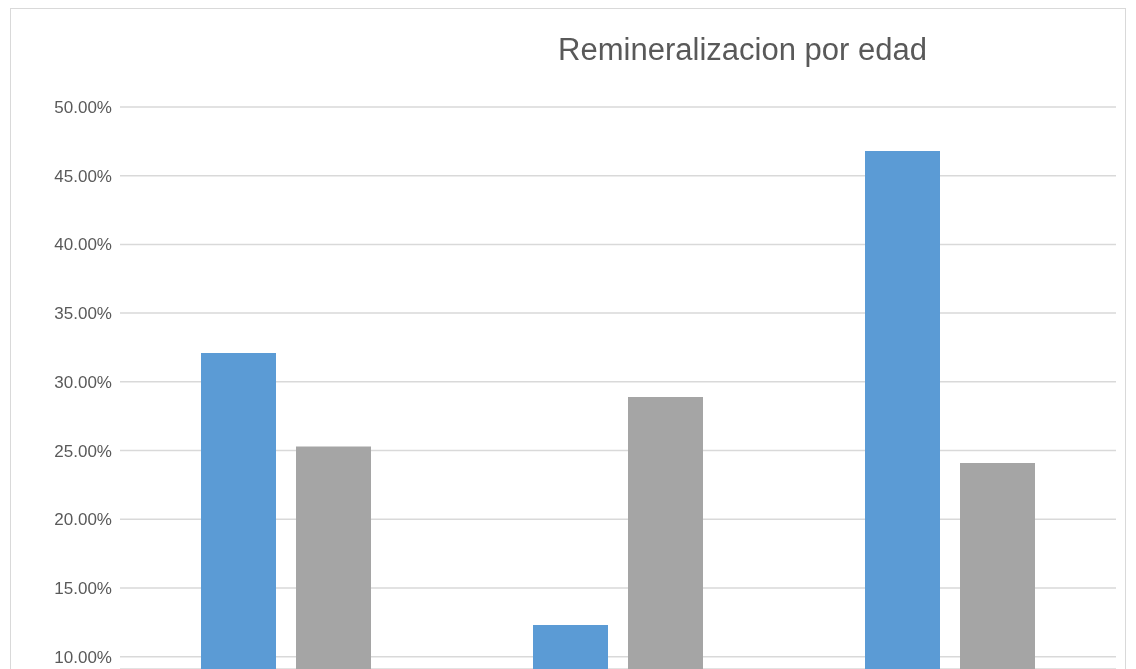 The width and height of the screenshot is (1136, 669). I want to click on y-tick-label: 10.00%, so click(83, 657).